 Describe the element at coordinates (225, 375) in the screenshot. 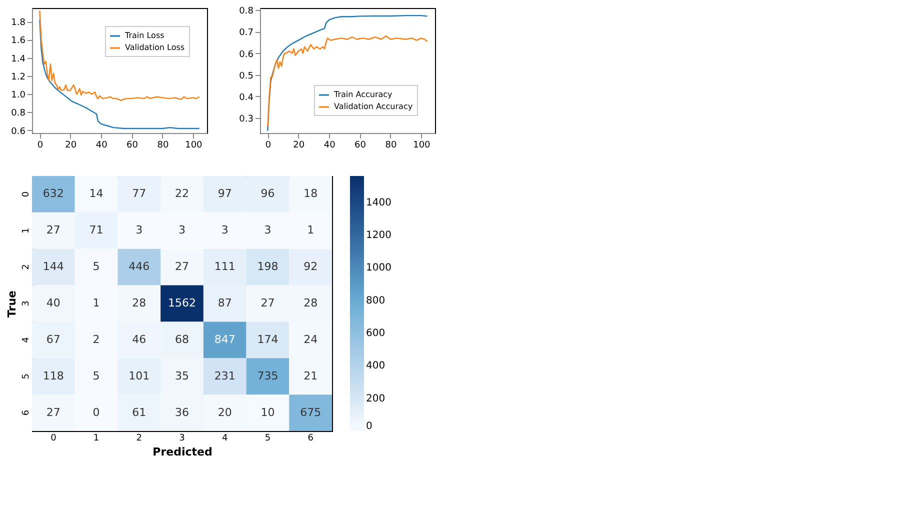

I see `data-label: 231` at that location.